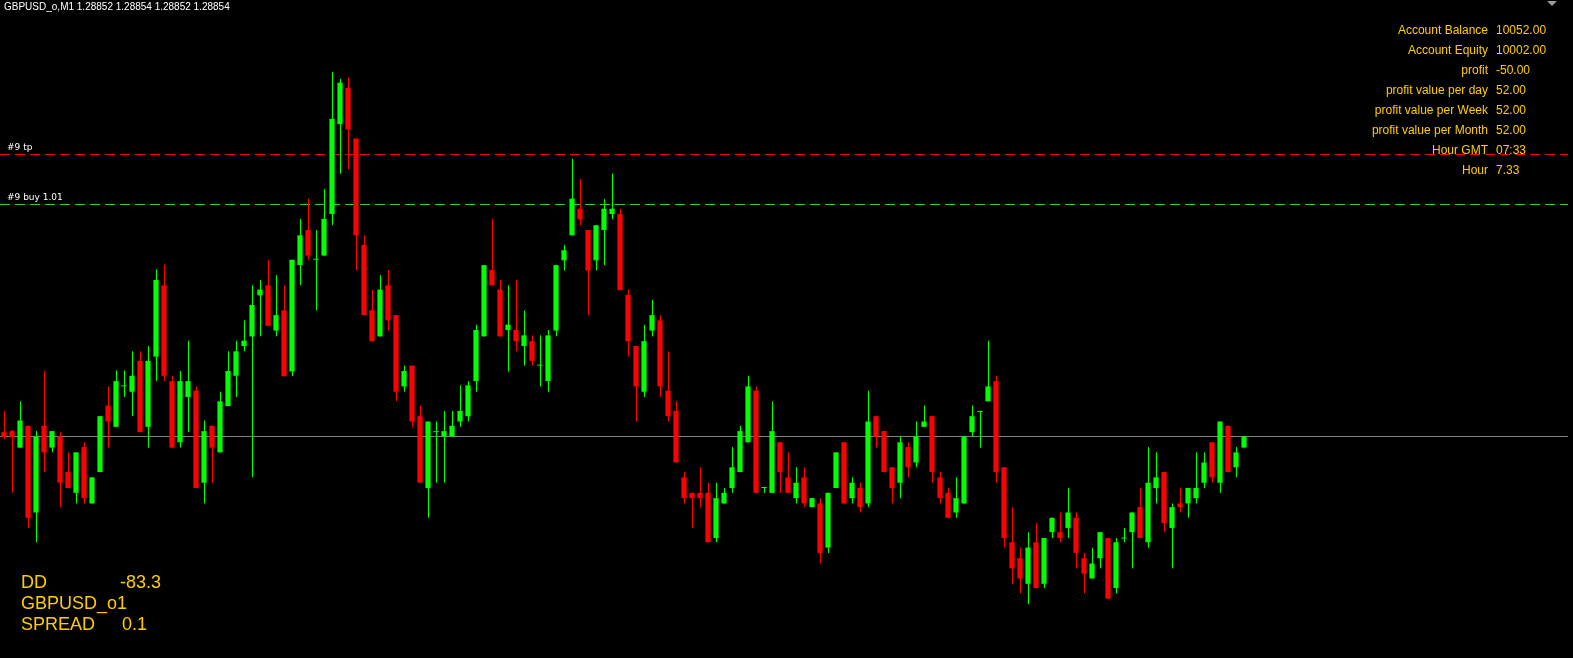  I want to click on text: 0.1, so click(135, 624).